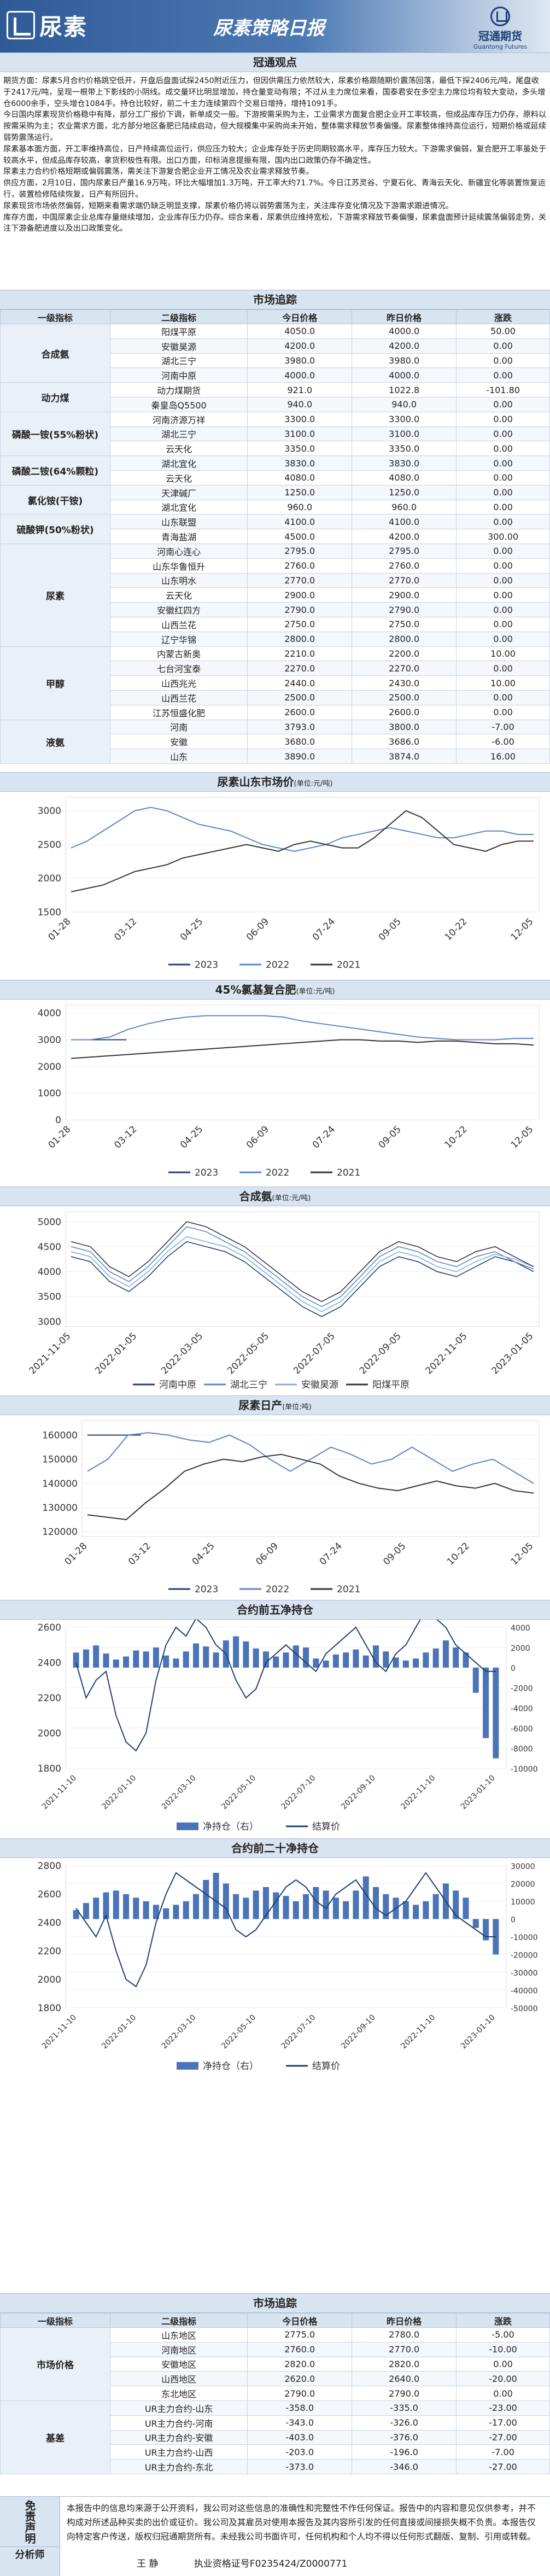  I want to click on table-row: 安徽昊源 4200.0 4200.0 0.00, so click(275, 346).